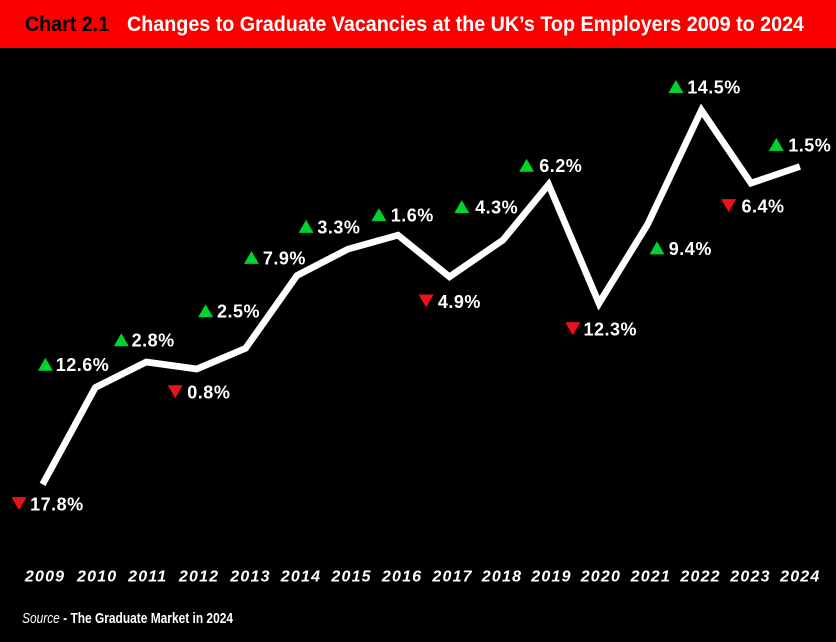 Image resolution: width=836 pixels, height=642 pixels. Describe the element at coordinates (690, 249) in the screenshot. I see `svg-text: 9.4%` at that location.